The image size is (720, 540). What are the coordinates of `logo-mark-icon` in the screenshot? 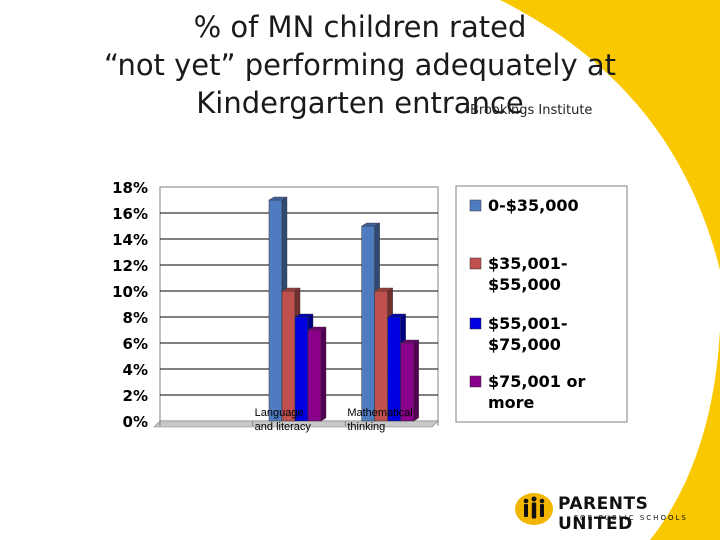 It's located at (534, 509).